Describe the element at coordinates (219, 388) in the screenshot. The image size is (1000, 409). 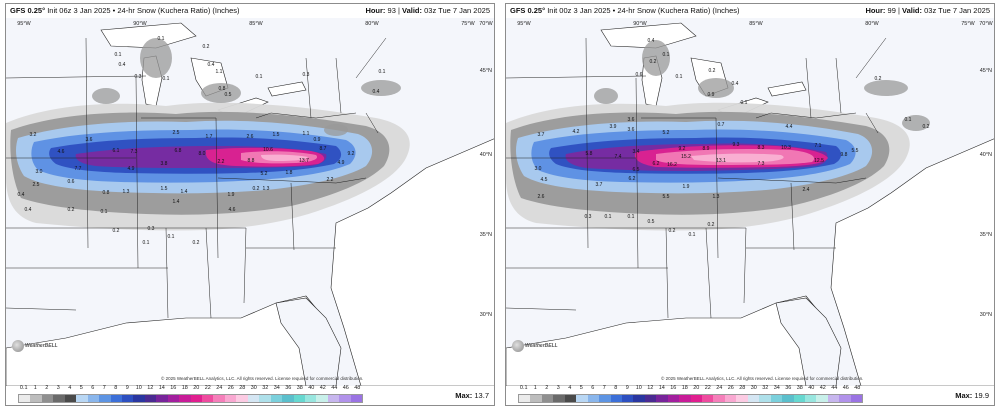
I see `colorbar-tick-label: 24` at that location.